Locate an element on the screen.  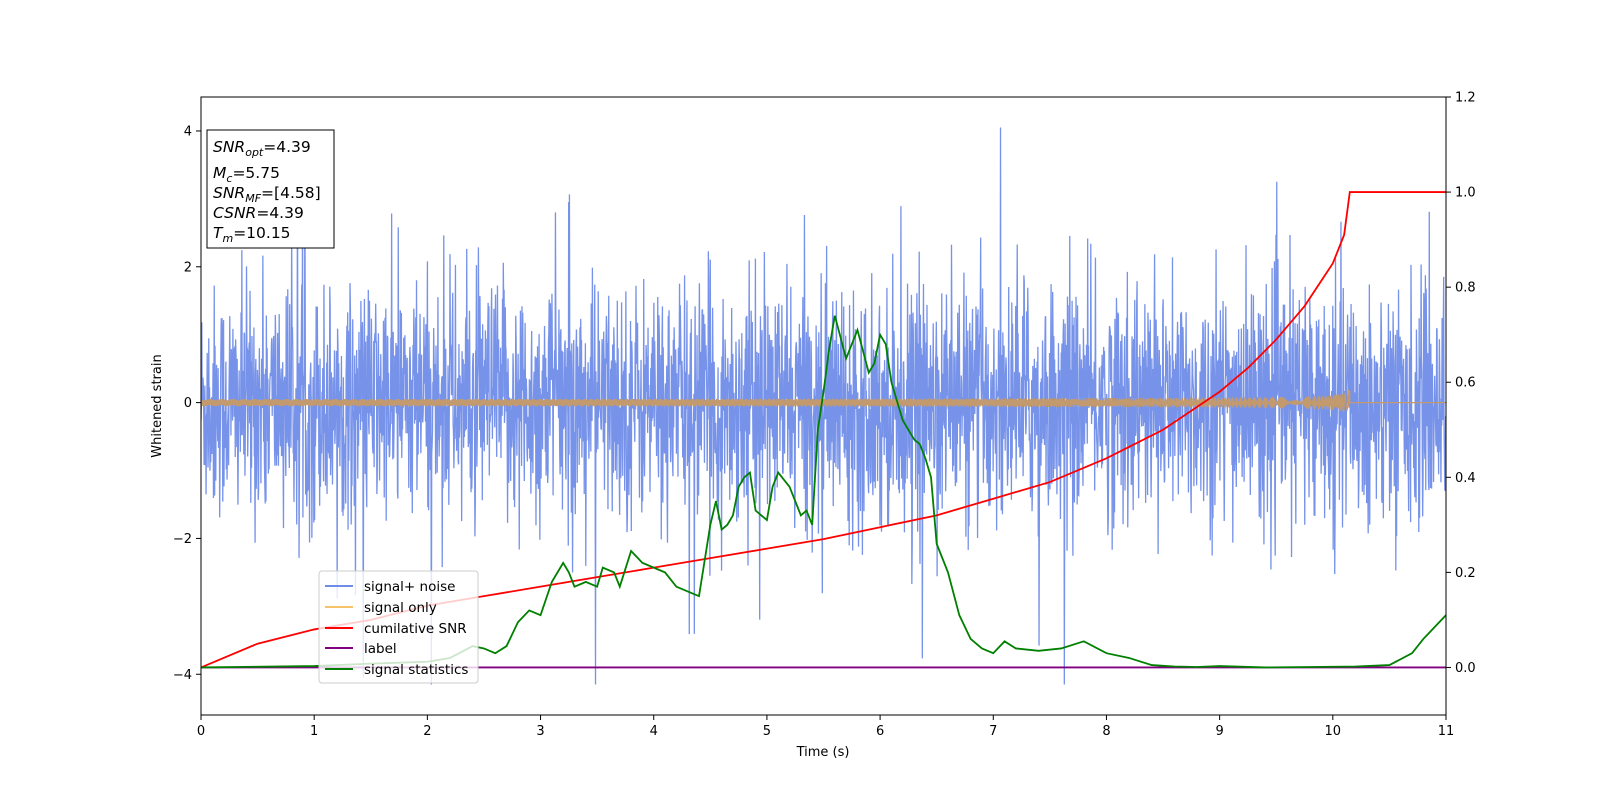
x-tick-label: 4 is located at coordinates (654, 731).